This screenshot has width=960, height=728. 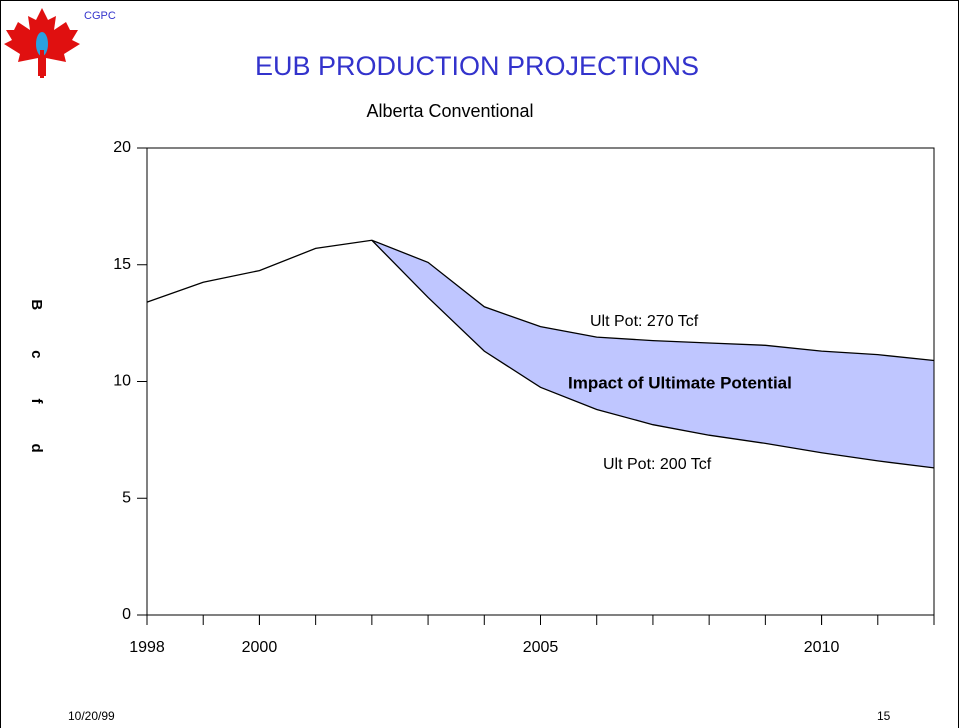 What do you see at coordinates (644, 321) in the screenshot?
I see `series-label: Ult Pot: 270 Tcf` at bounding box center [644, 321].